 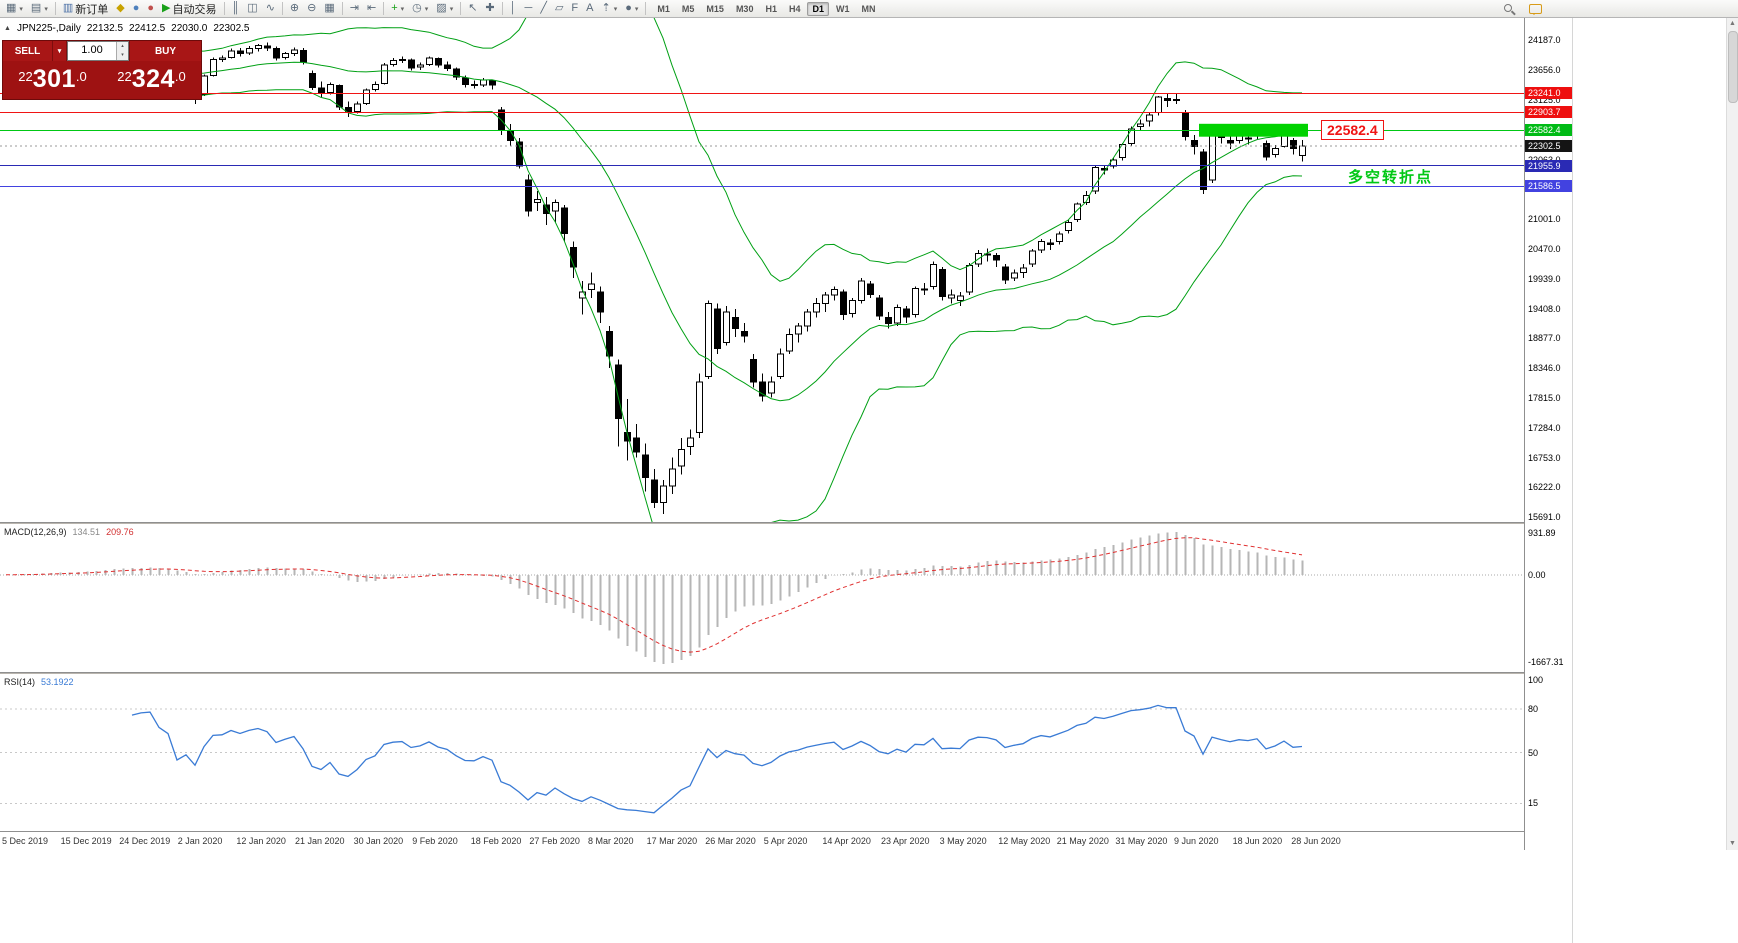 I want to click on macd-axis-zero: 0.00, so click(x=1537, y=574).